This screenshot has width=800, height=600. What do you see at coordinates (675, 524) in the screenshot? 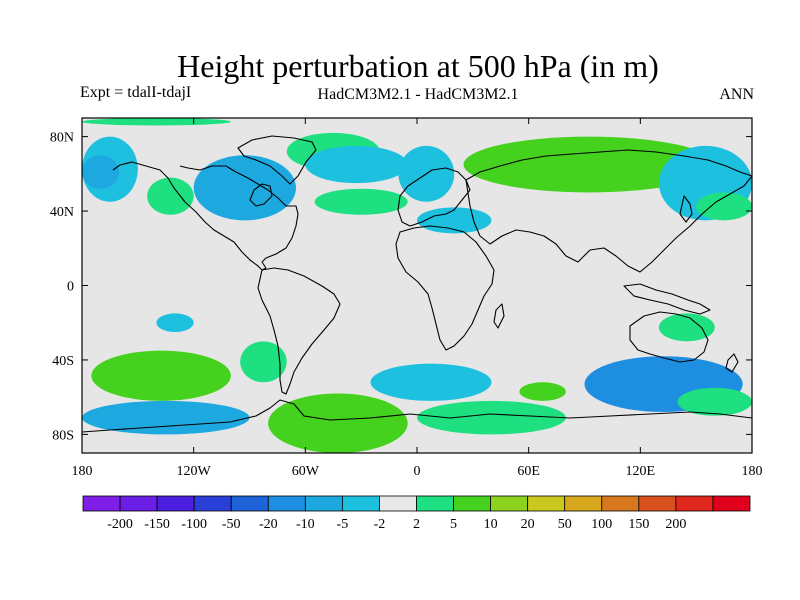
I see `colorbar-label: 200` at bounding box center [675, 524].